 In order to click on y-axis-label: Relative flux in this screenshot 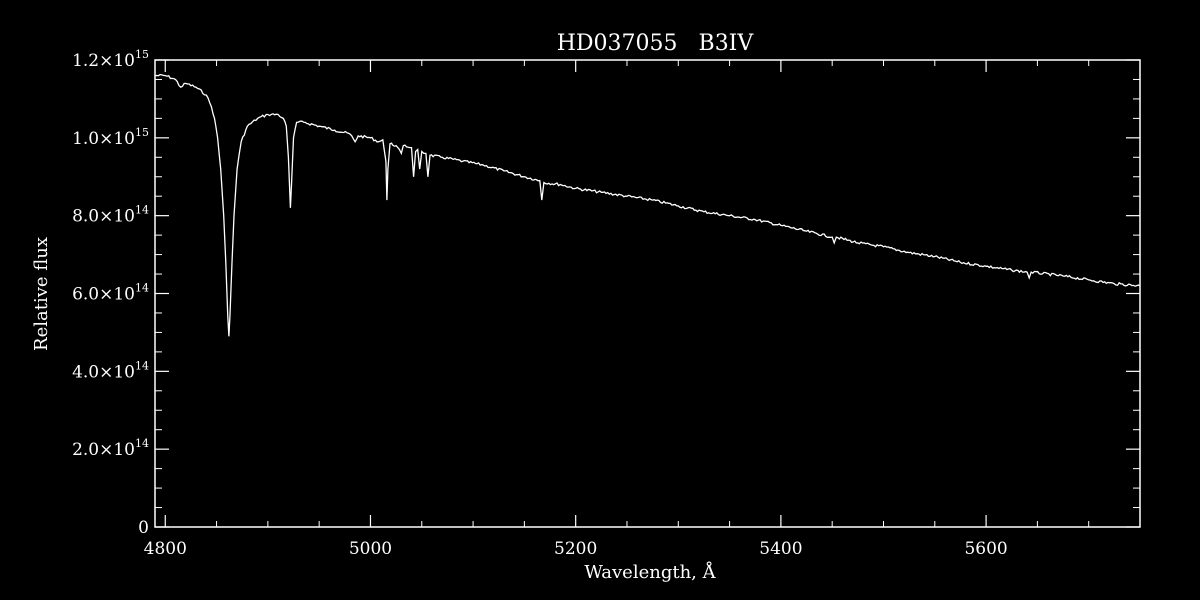, I will do `click(41, 294)`.